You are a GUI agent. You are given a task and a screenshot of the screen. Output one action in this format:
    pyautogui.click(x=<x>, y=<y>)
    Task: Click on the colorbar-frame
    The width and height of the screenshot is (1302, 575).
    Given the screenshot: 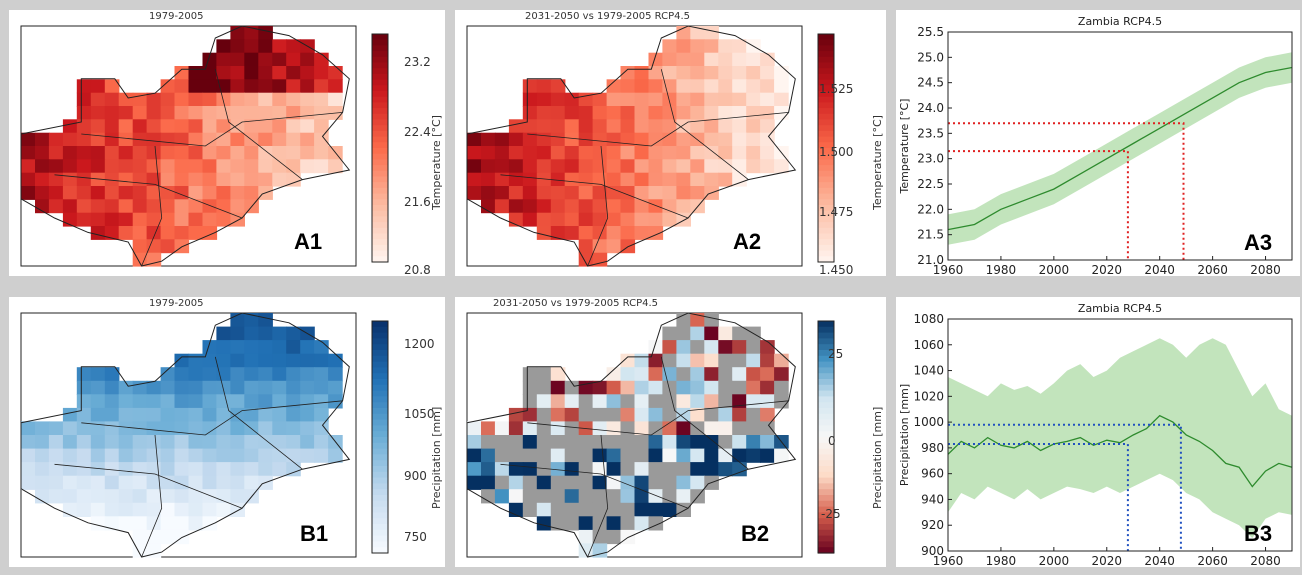 What is the action you would take?
    pyautogui.click(x=380, y=148)
    